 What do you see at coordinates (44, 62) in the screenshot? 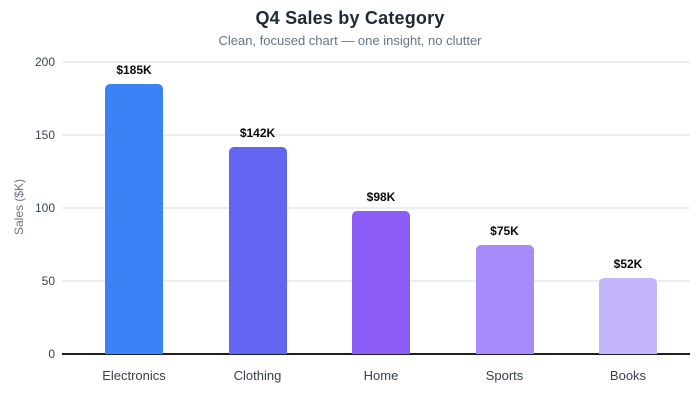
I see `y-axis-tick-label: 200` at bounding box center [44, 62].